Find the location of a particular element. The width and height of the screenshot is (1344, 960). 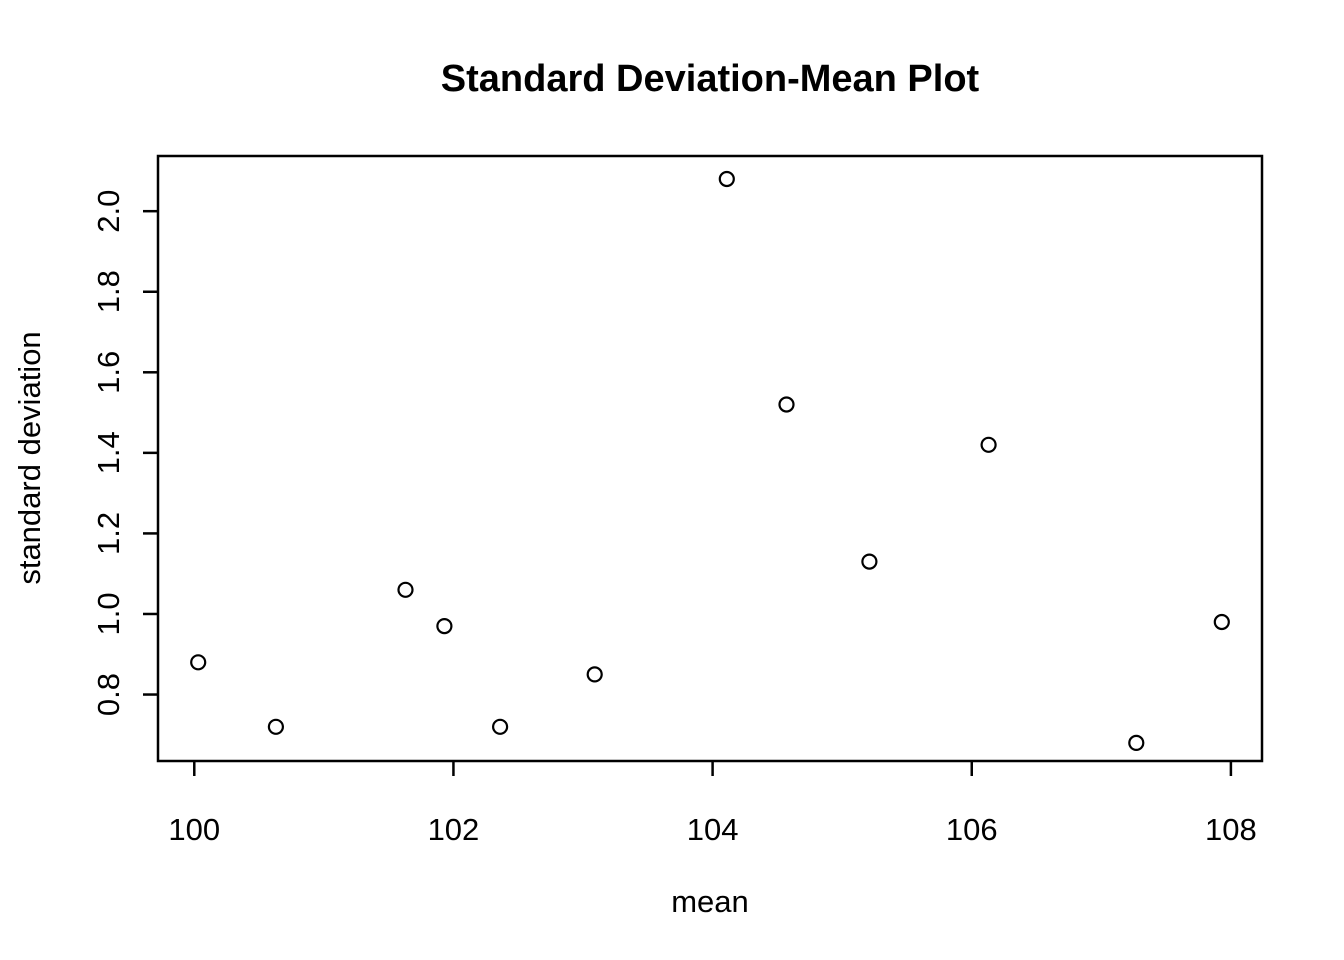

x-axis-title: mean is located at coordinates (710, 901).